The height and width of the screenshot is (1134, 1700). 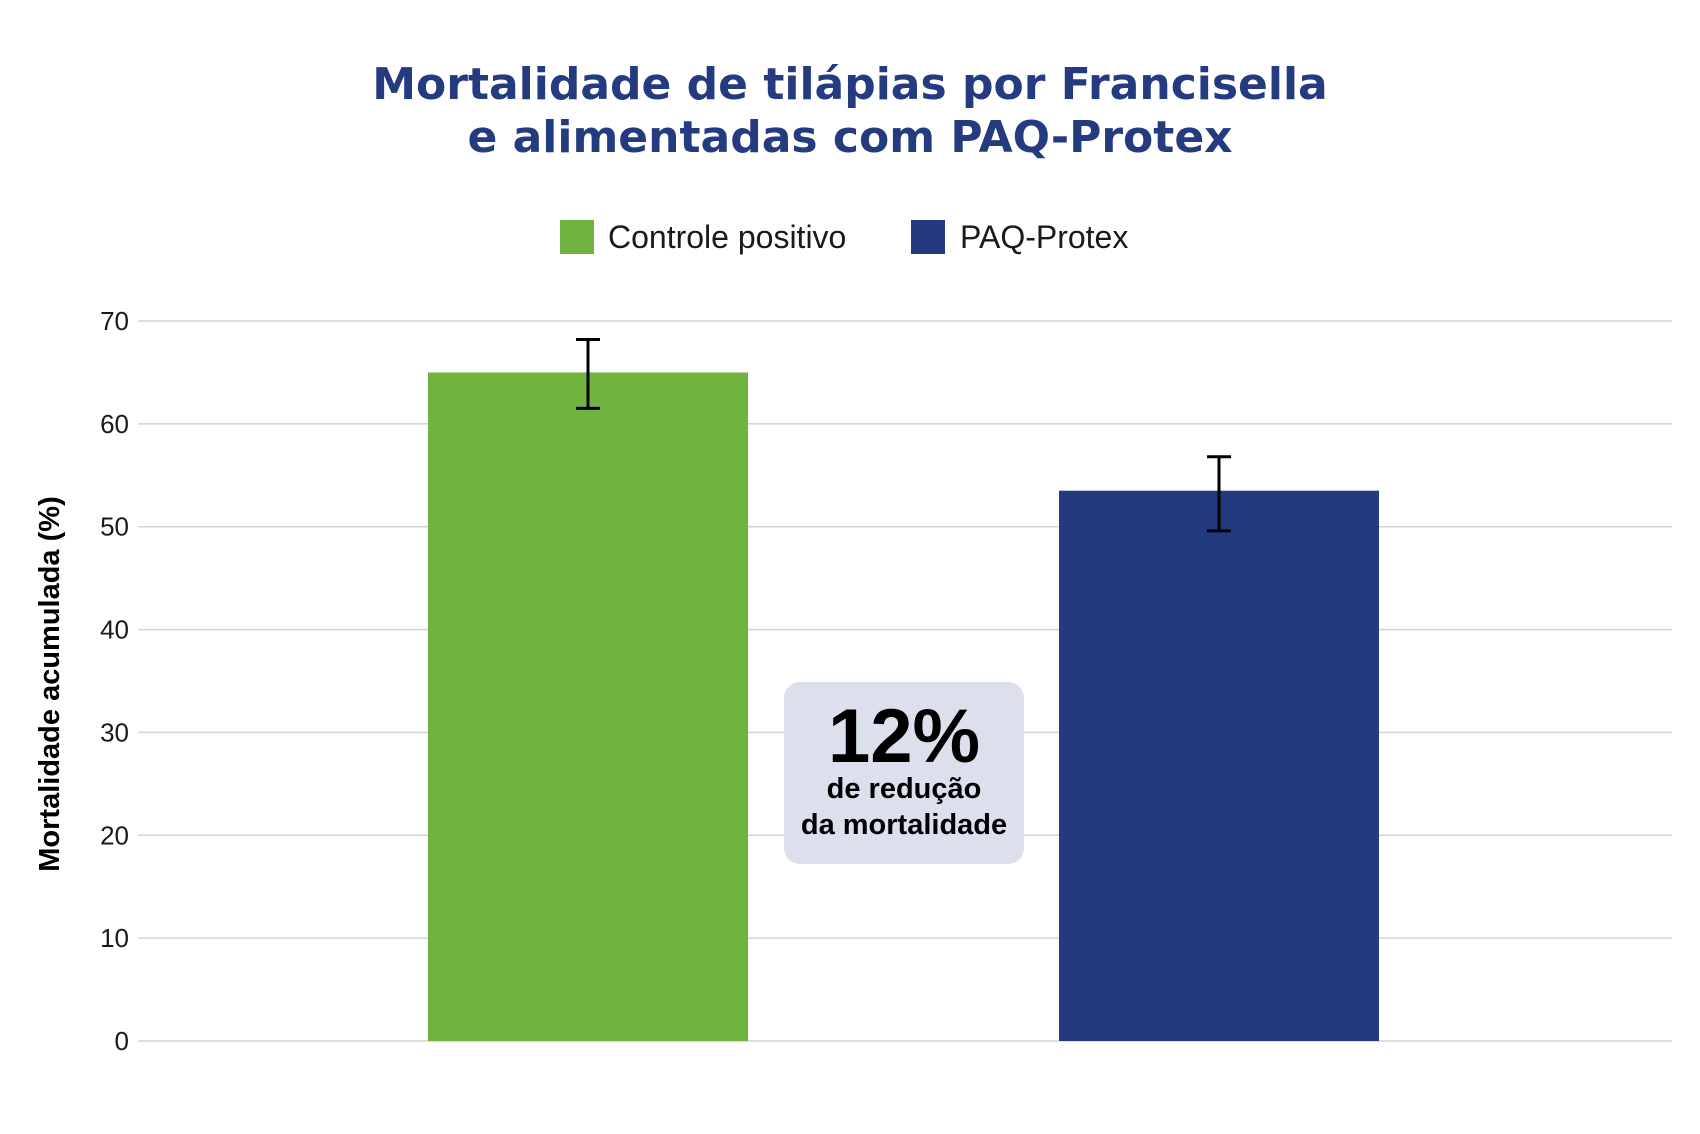 I want to click on bar-paq-protex, so click(x=1219, y=765).